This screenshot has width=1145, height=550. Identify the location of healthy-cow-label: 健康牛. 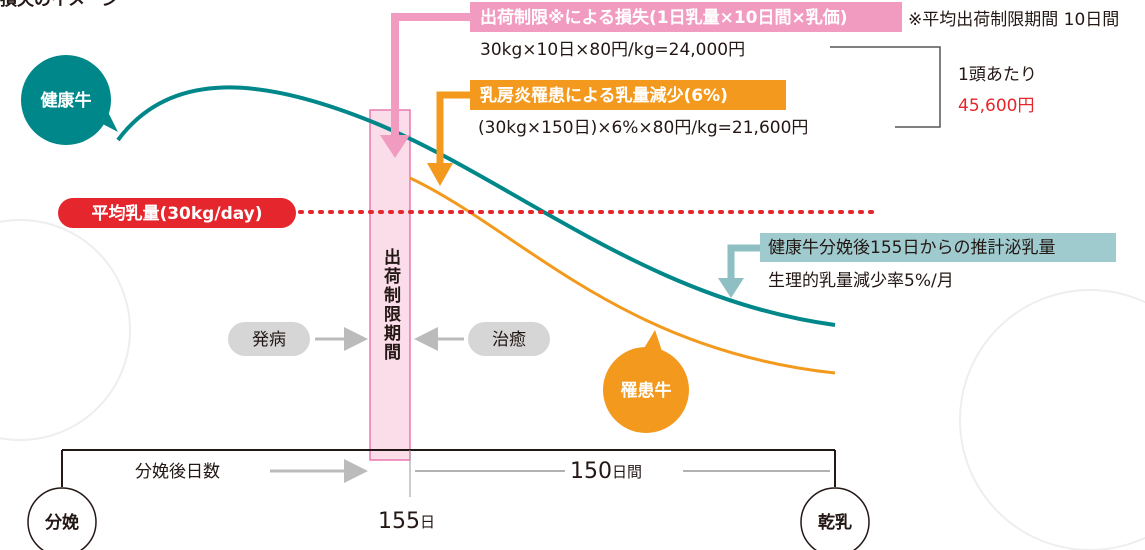
(66, 100).